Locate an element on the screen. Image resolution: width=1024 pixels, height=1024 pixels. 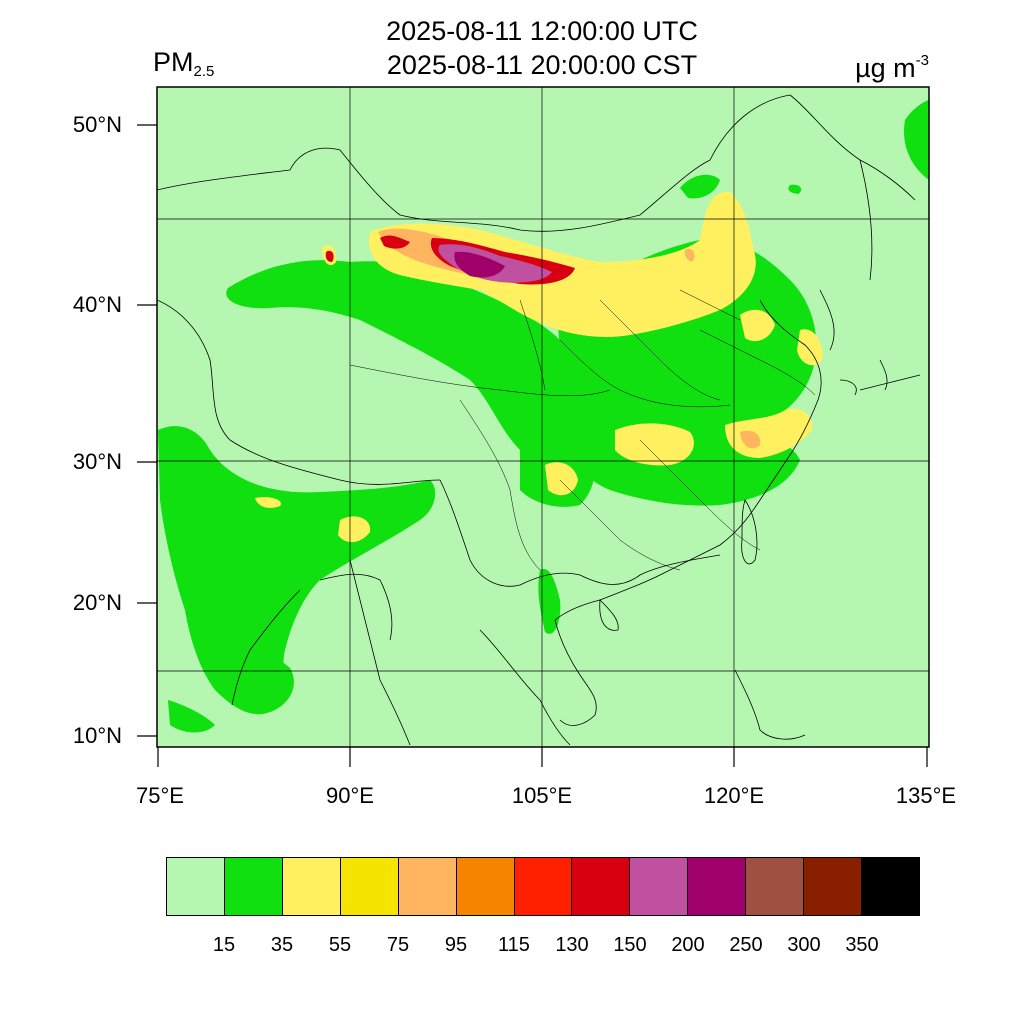
units-exponent: -3 is located at coordinates (922, 60).